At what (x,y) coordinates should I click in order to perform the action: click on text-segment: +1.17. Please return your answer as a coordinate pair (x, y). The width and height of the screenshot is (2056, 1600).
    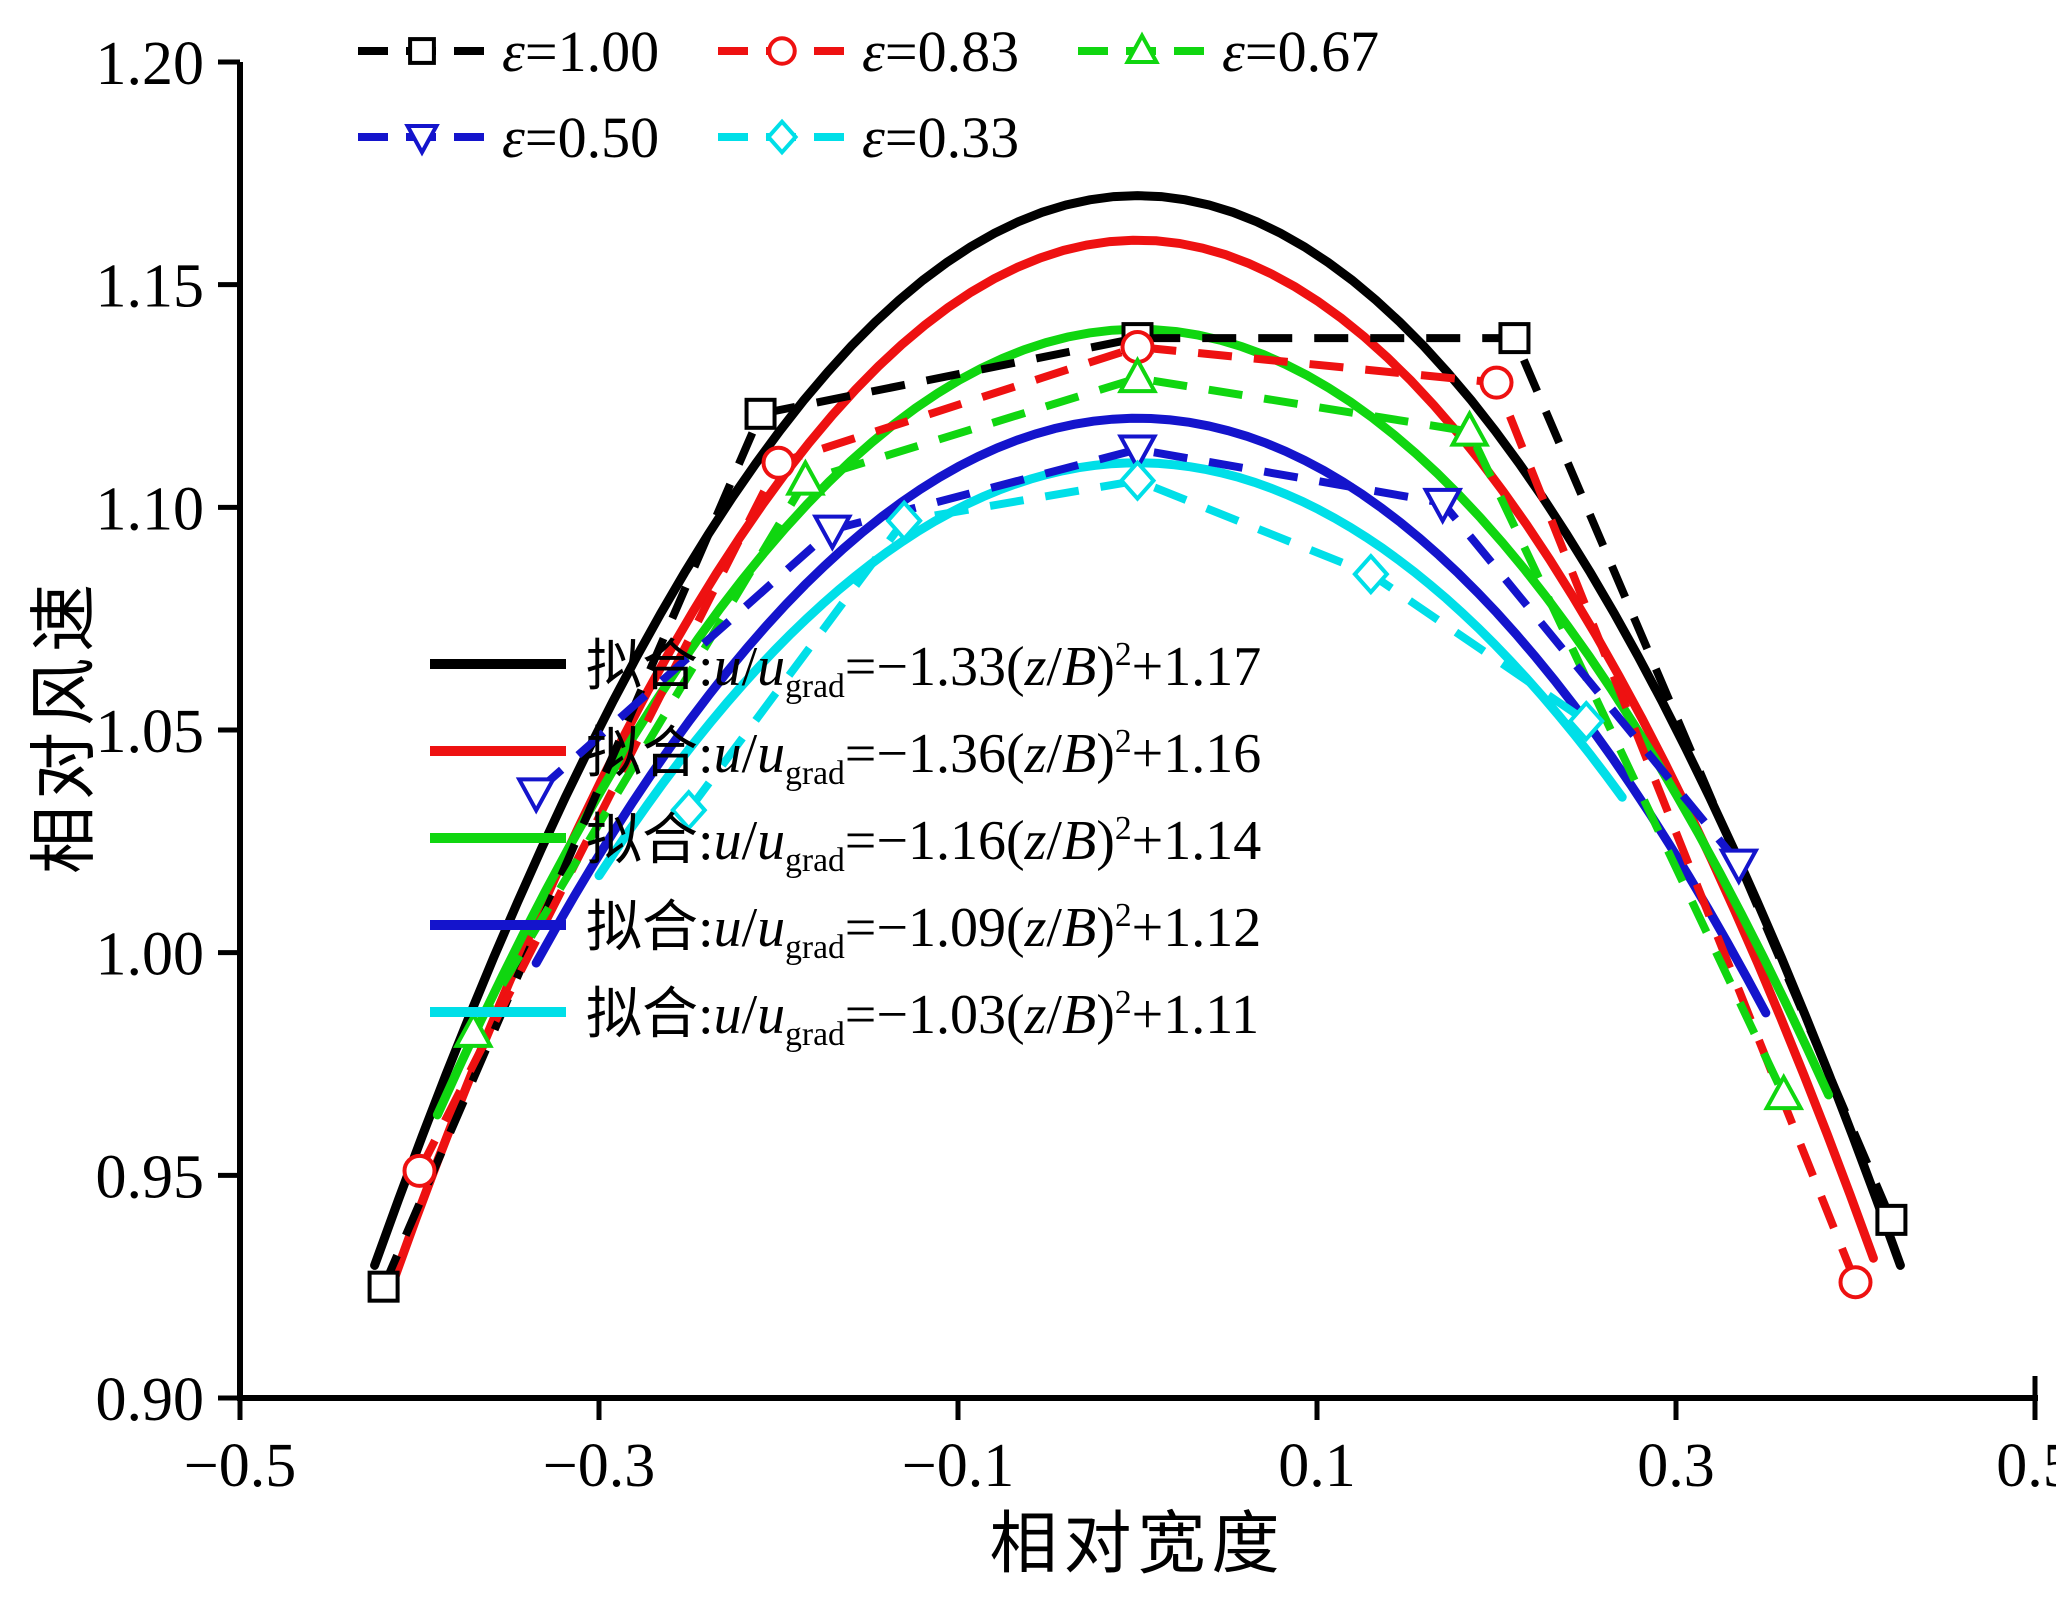
    Looking at the image, I should click on (1196, 667).